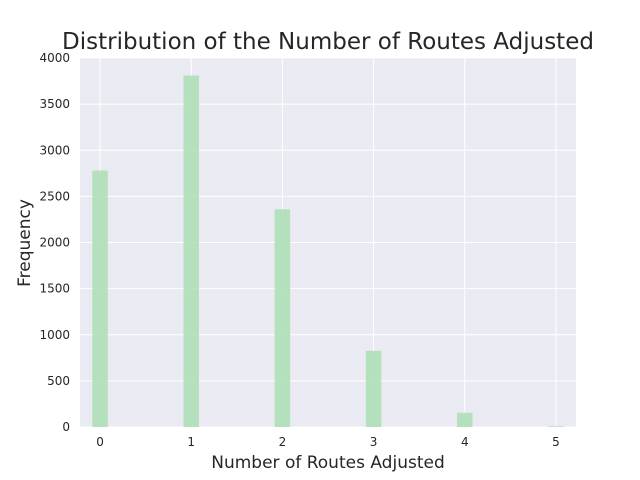 The height and width of the screenshot is (480, 640). What do you see at coordinates (54, 58) in the screenshot?
I see `y-tick-label: 4000` at bounding box center [54, 58].